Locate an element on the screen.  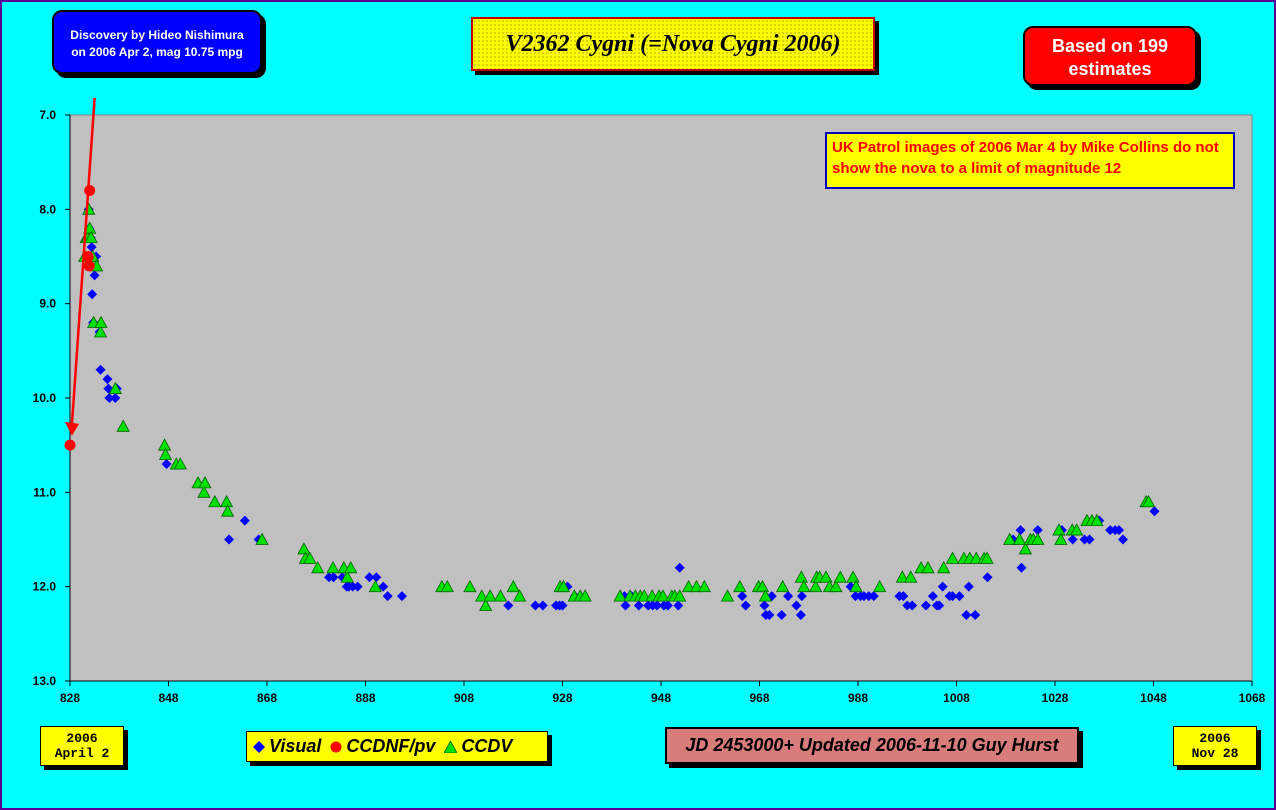
x-tick-label: 948 is located at coordinates (661, 698).